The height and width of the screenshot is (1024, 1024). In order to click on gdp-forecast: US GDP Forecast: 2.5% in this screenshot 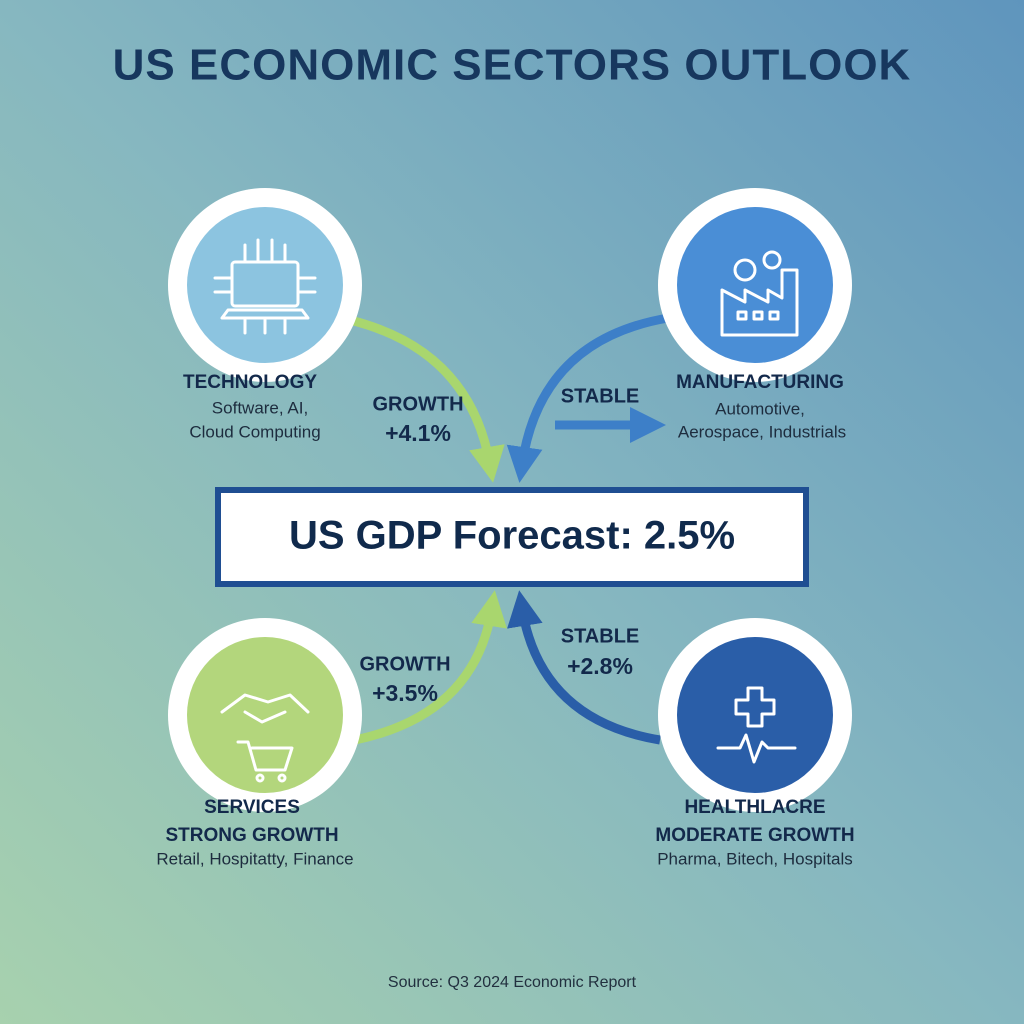, I will do `click(512, 536)`.